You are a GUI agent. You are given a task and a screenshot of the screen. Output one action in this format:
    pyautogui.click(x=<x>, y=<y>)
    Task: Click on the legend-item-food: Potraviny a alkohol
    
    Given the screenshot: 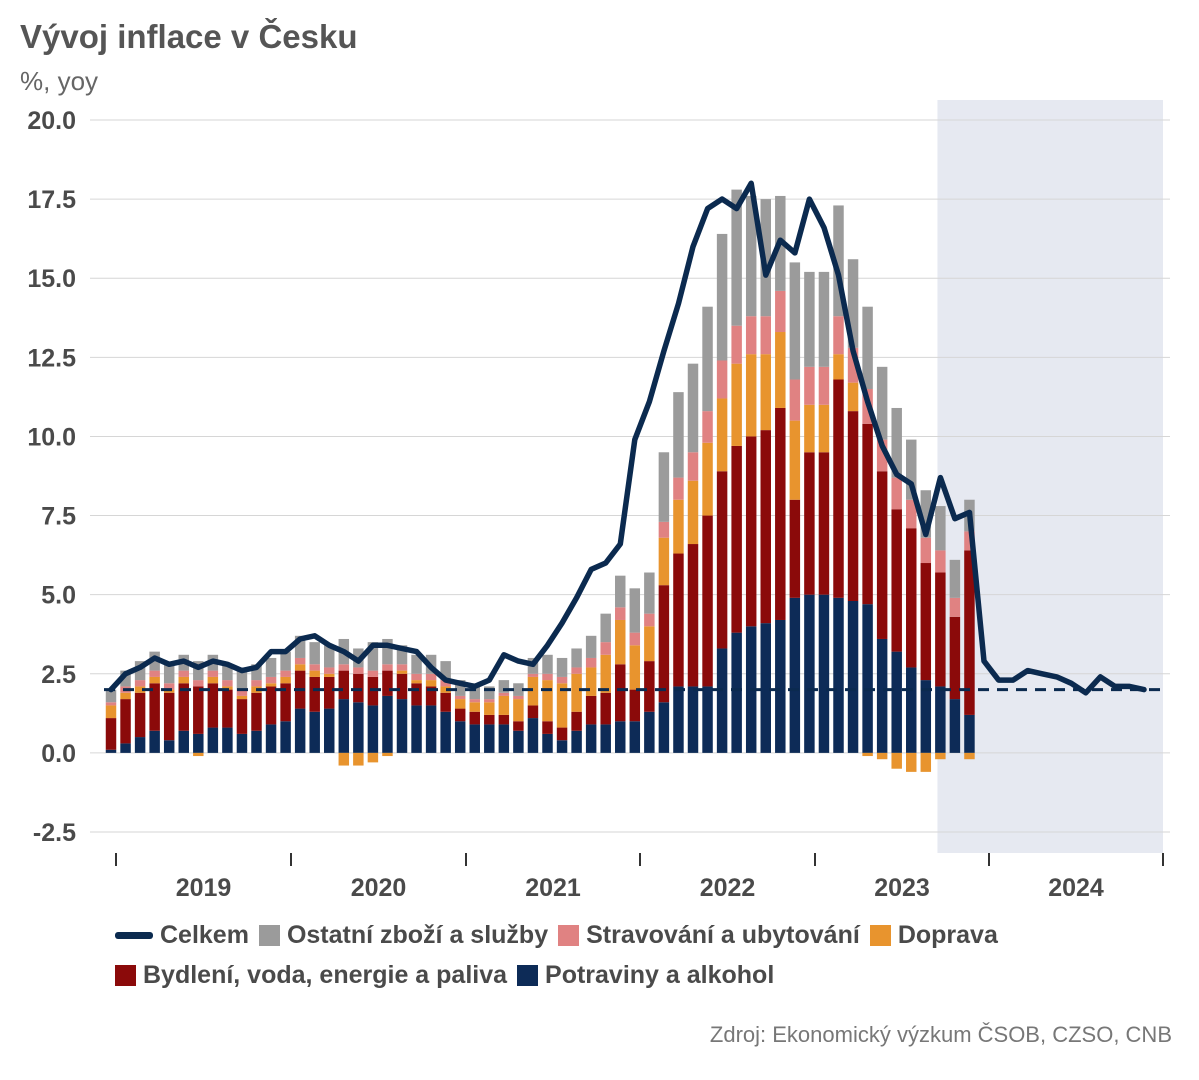 What is the action you would take?
    pyautogui.click(x=645, y=975)
    